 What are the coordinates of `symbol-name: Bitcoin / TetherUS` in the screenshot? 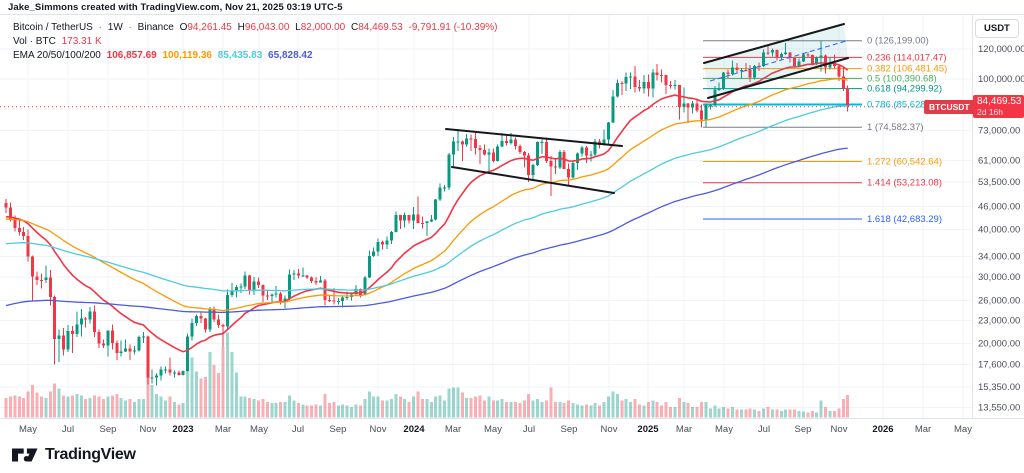 It's located at (53, 27).